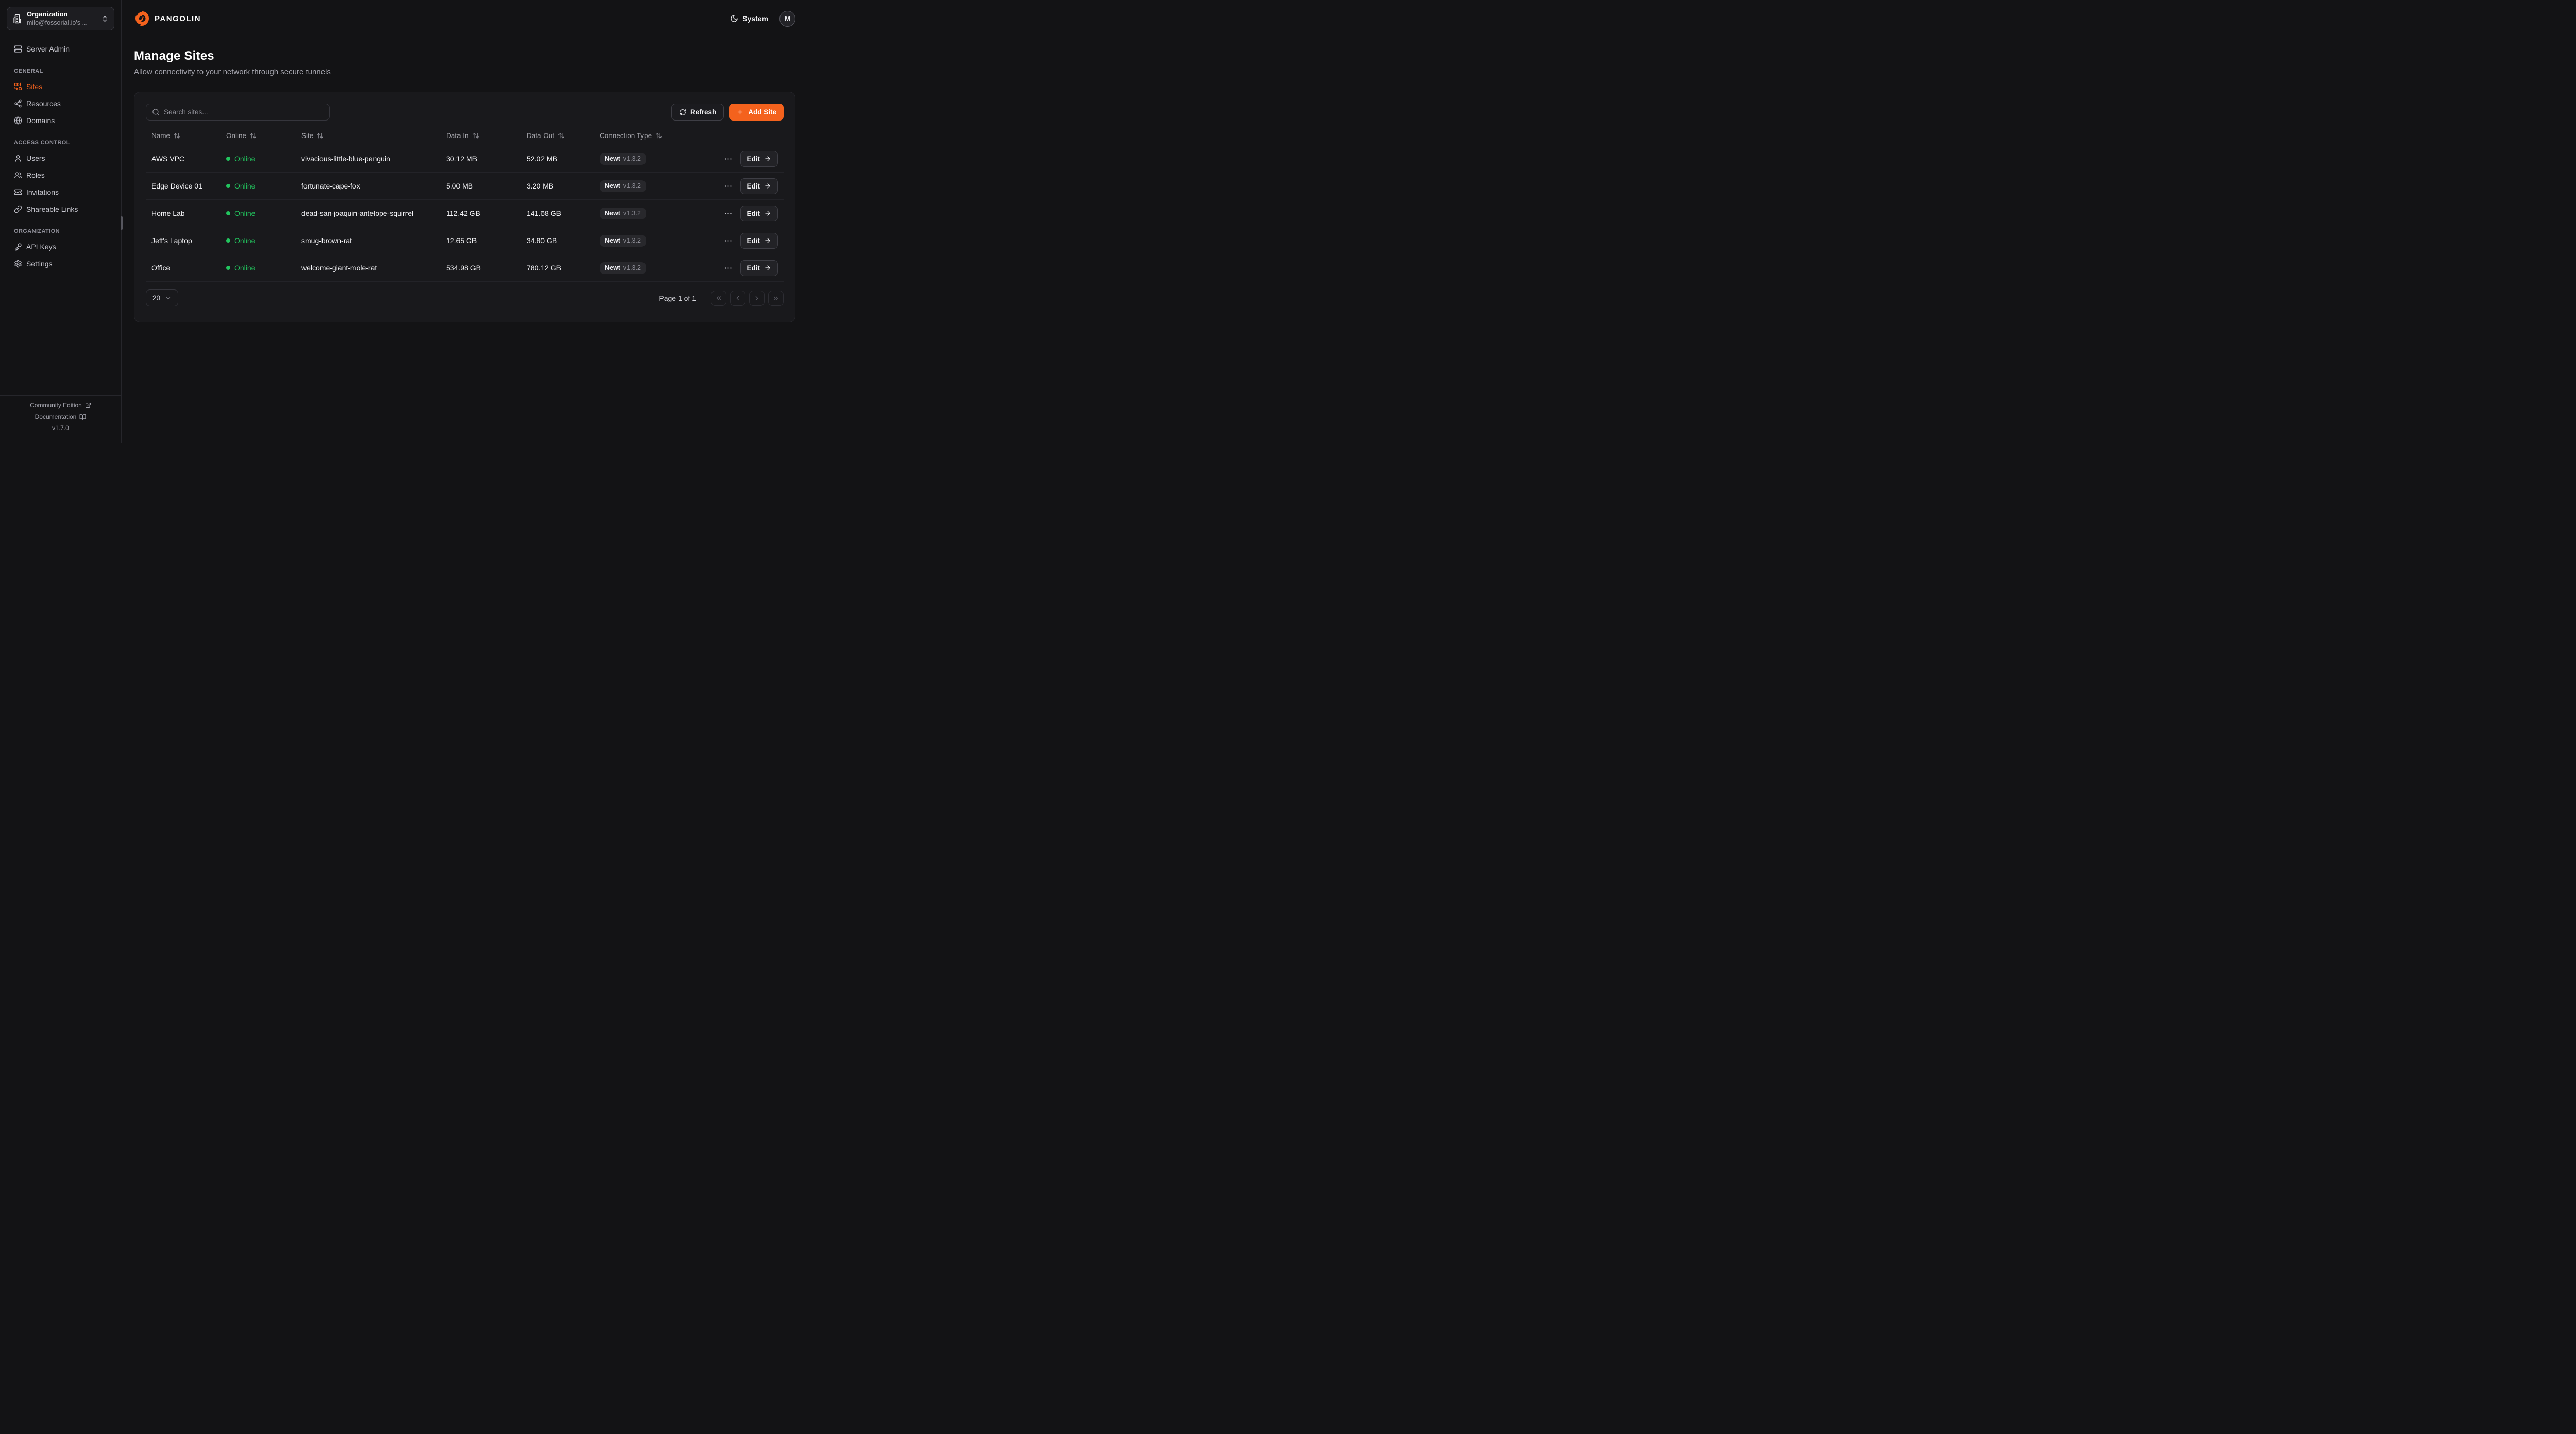  What do you see at coordinates (176, 186) in the screenshot?
I see `site-name: Edge Device 01` at bounding box center [176, 186].